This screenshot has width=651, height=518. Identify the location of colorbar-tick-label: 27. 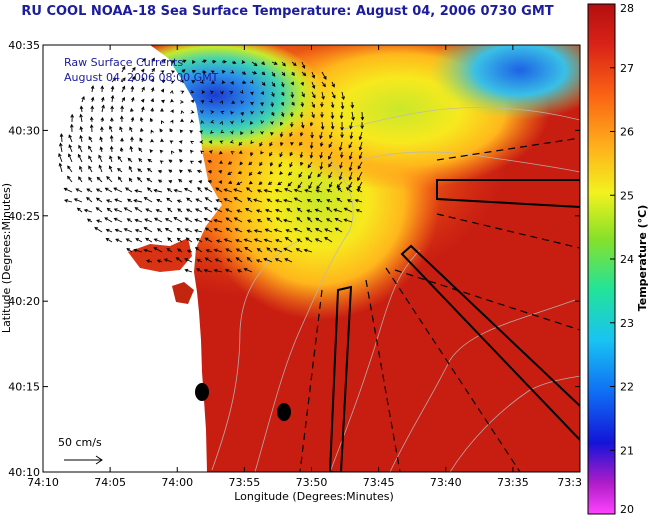
(627, 68).